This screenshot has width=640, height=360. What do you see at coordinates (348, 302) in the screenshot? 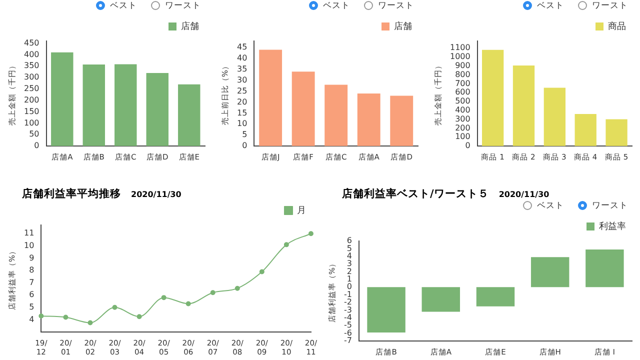
I see `y-tick-label: -2` at bounding box center [348, 302].